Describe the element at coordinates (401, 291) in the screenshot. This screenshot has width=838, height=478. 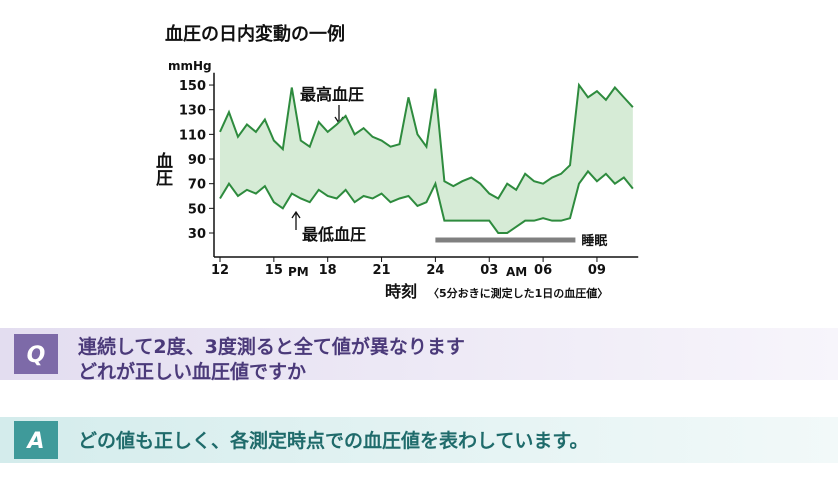
I see `x-label: 時刻` at that location.